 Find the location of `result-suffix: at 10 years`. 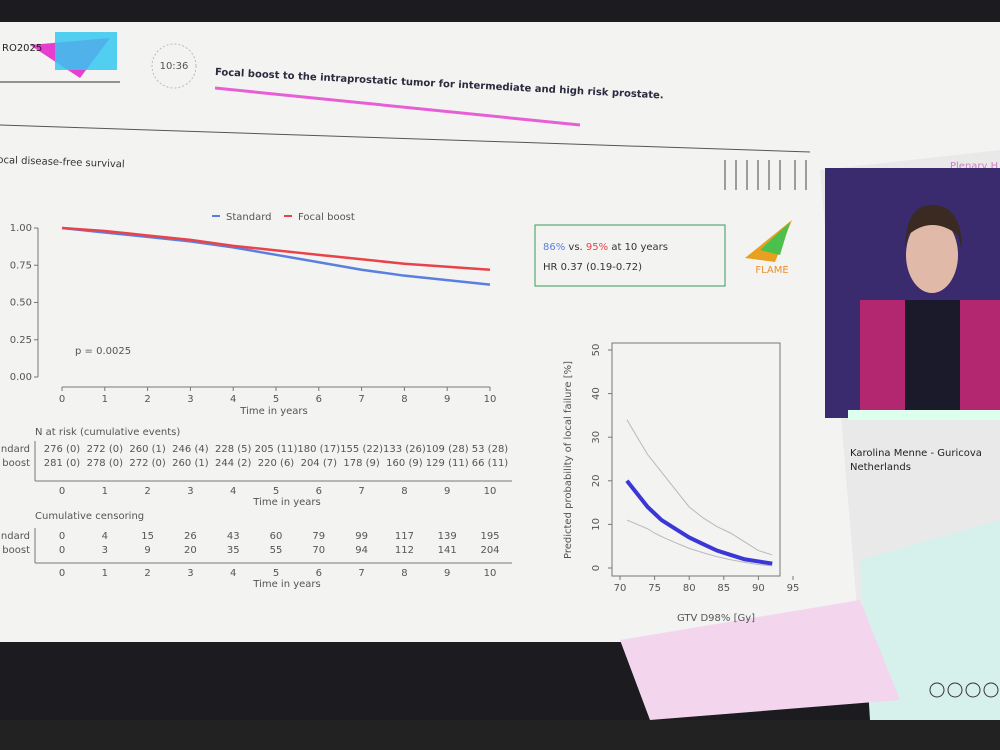

result-suffix: at 10 years is located at coordinates (639, 247).